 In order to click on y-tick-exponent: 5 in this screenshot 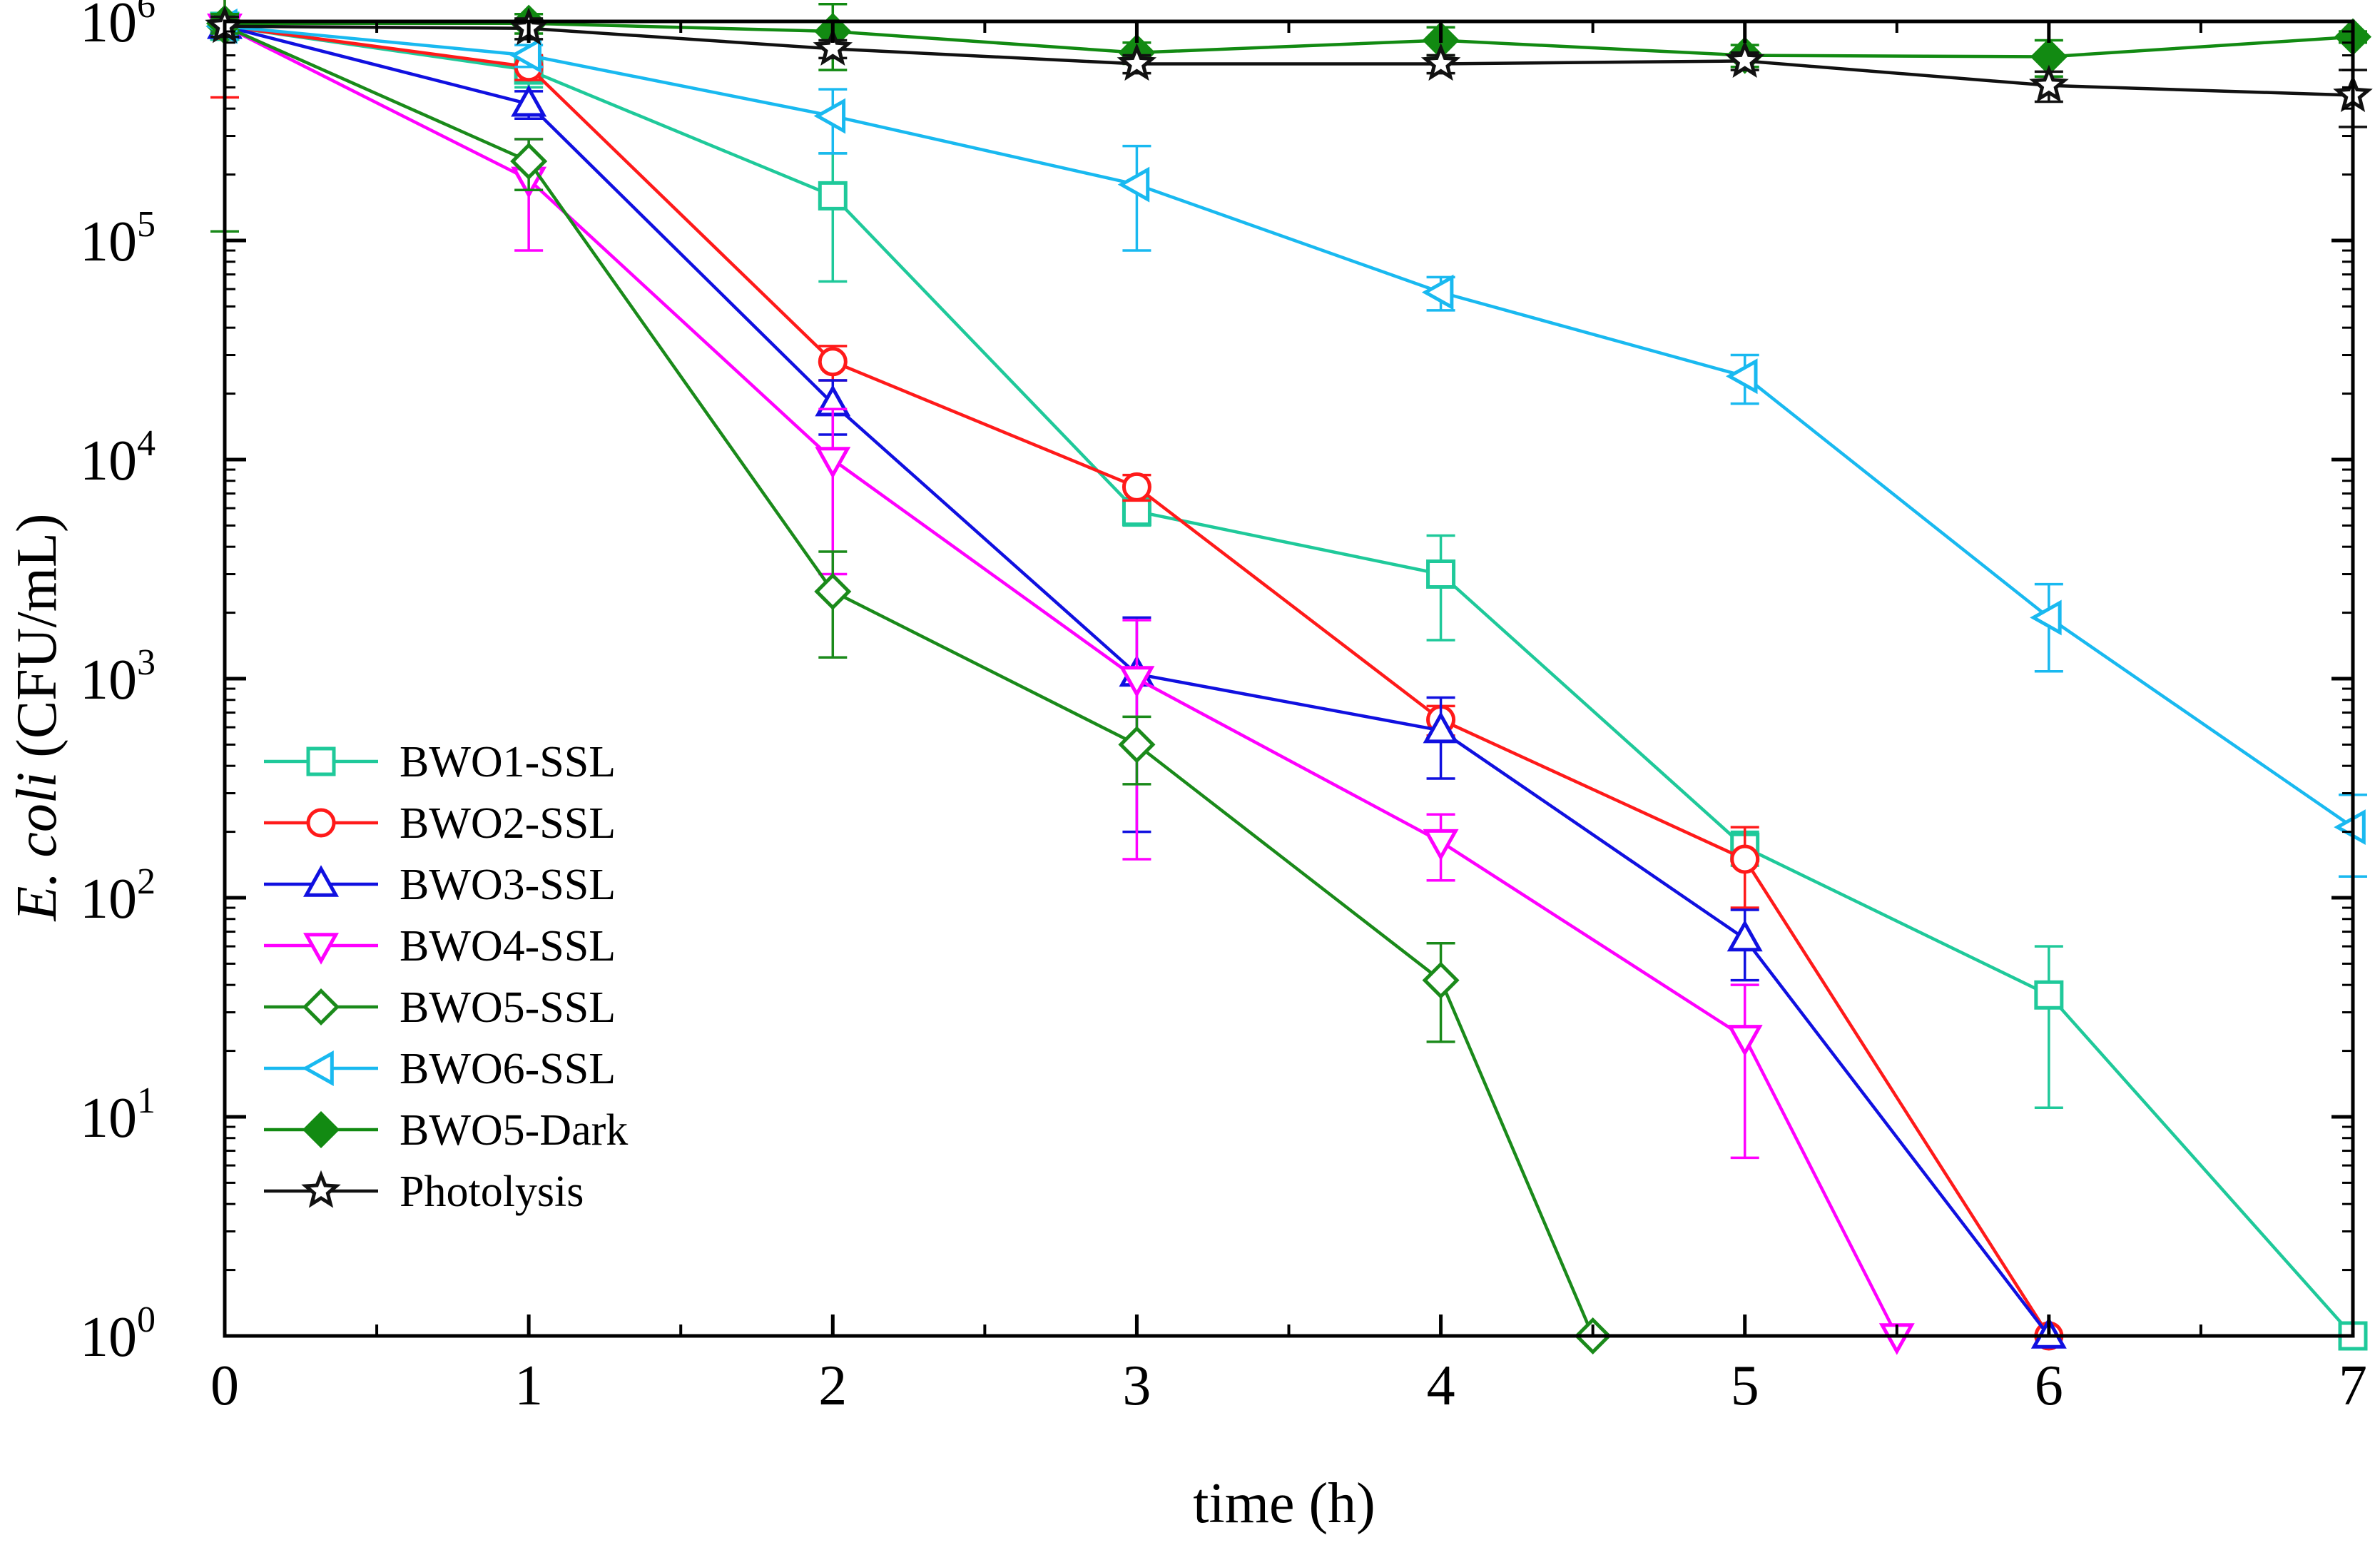, I will do `click(146, 225)`.